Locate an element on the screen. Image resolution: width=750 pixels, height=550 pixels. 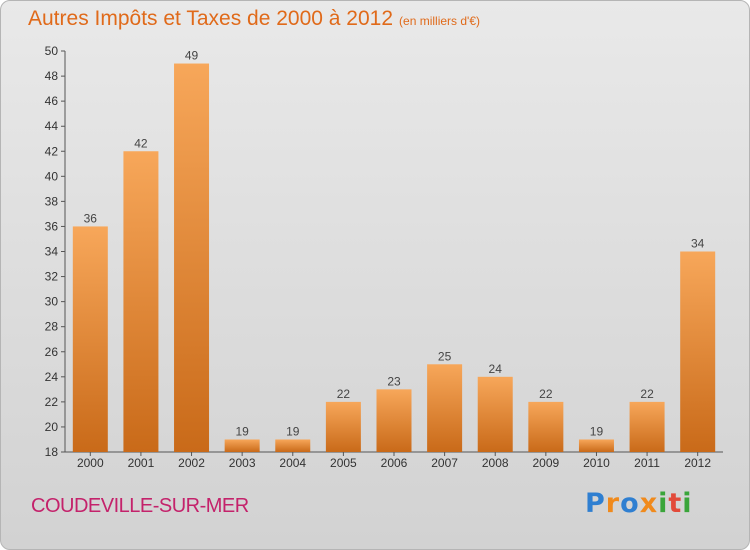
data-label-2002: 49 is located at coordinates (192, 56).